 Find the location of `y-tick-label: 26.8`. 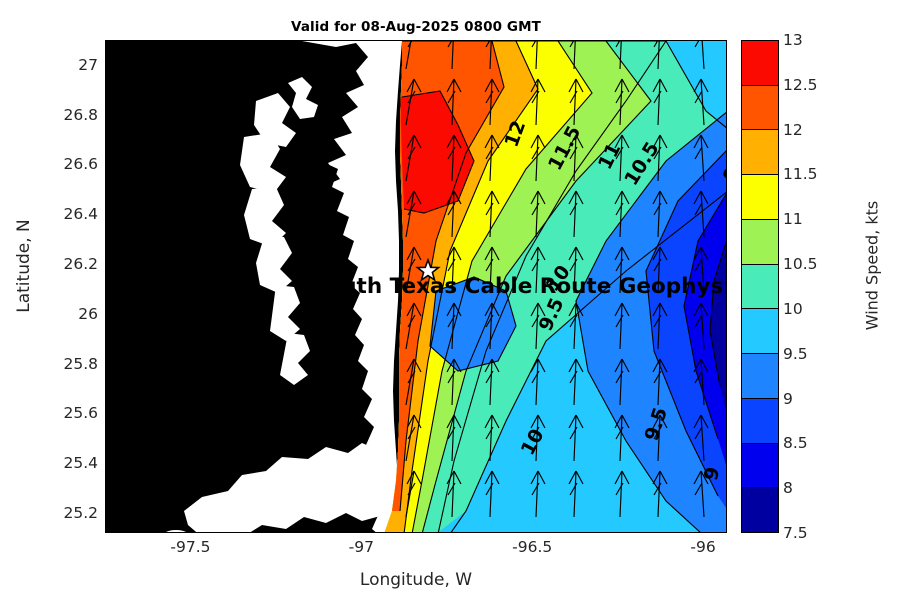

y-tick-label: 26.8 is located at coordinates (80, 114).